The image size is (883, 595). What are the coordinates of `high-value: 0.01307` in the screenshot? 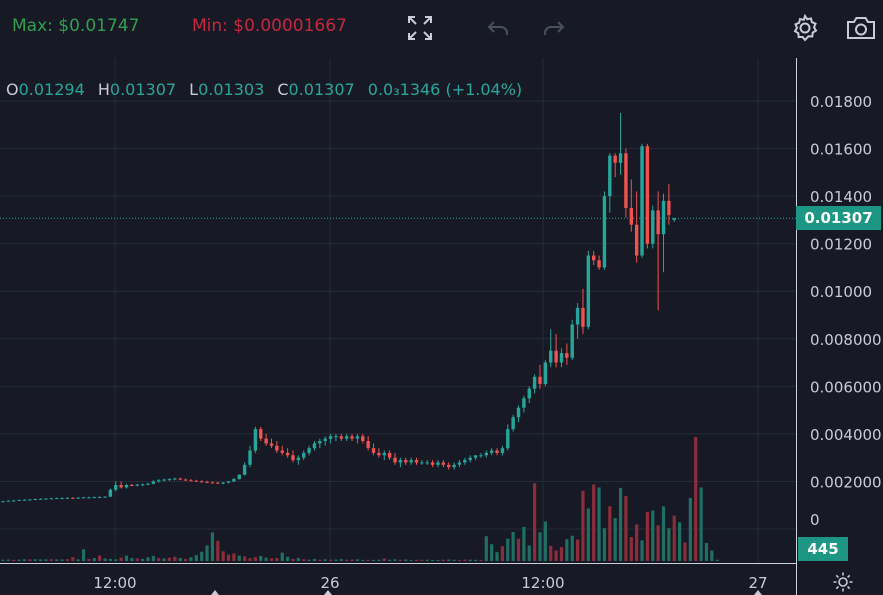 It's located at (143, 89).